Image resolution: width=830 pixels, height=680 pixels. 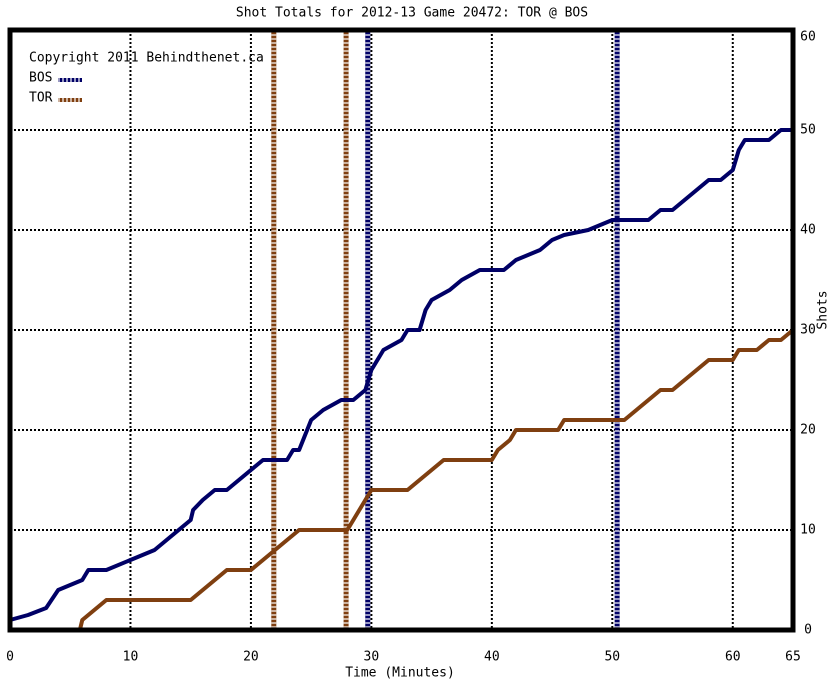 I want to click on y-tick-label: 0, so click(x=808, y=630).